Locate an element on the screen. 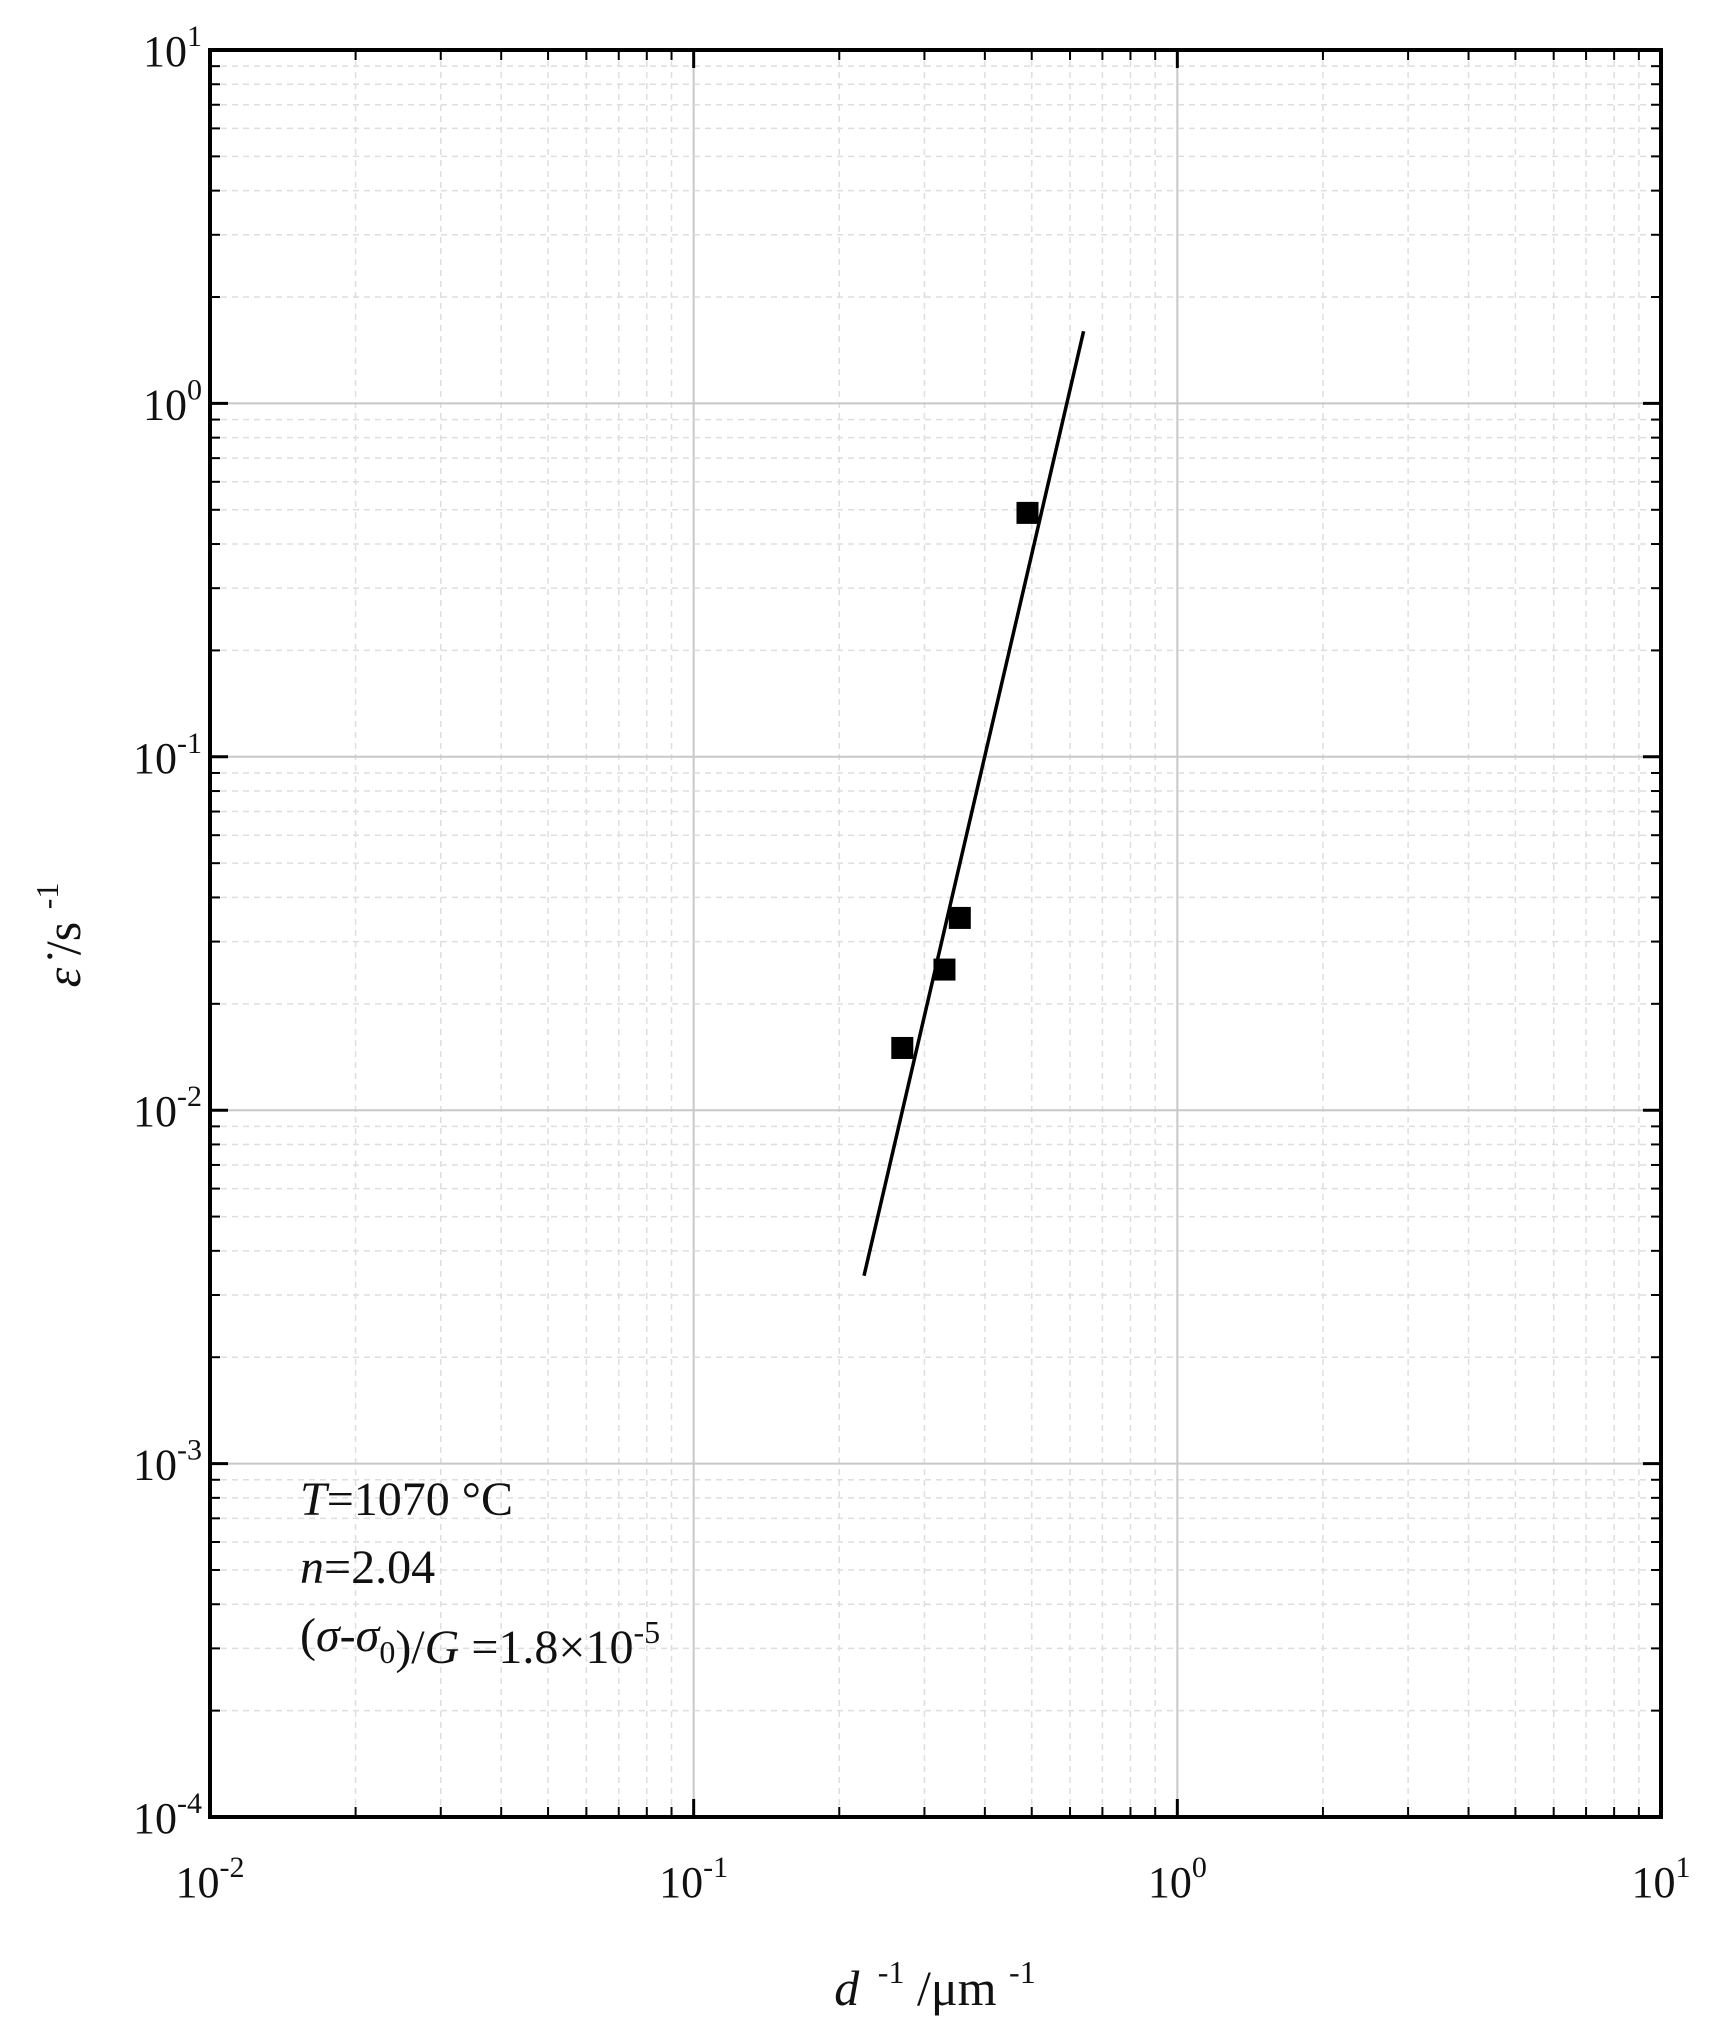 This screenshot has width=1717, height=2044. y-tick-label: 10⁻¹ is located at coordinates (167, 755).